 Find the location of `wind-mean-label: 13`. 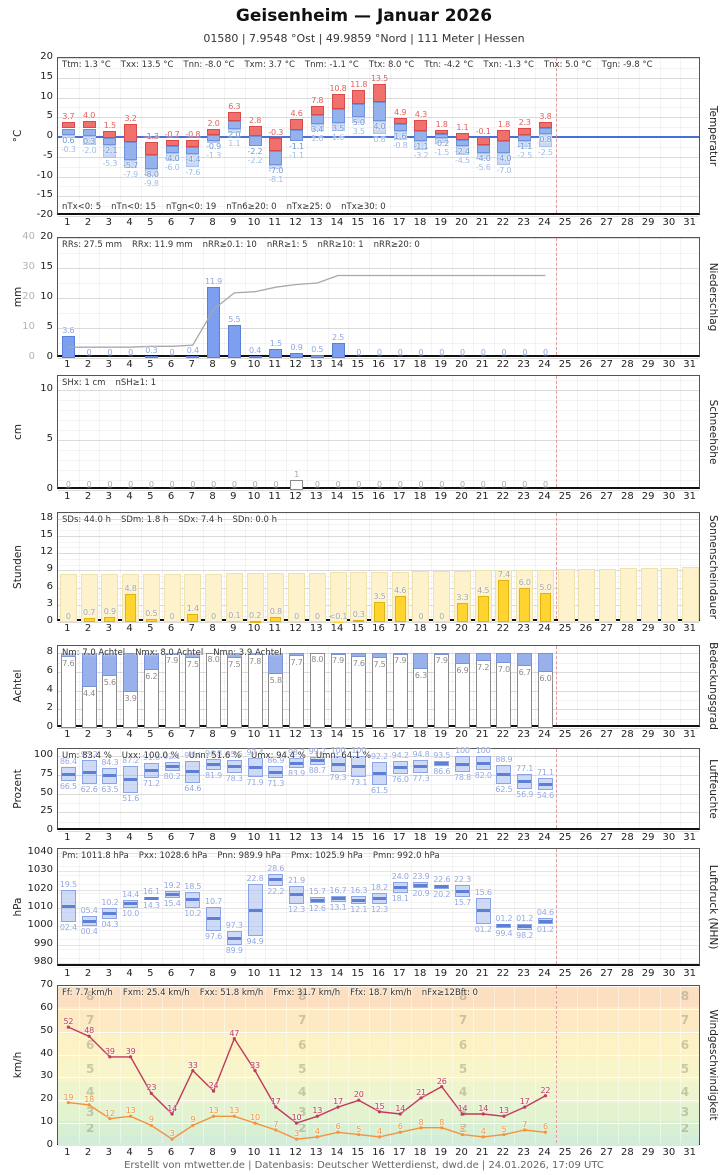

wind-mean-label: 13 is located at coordinates (130, 1111).